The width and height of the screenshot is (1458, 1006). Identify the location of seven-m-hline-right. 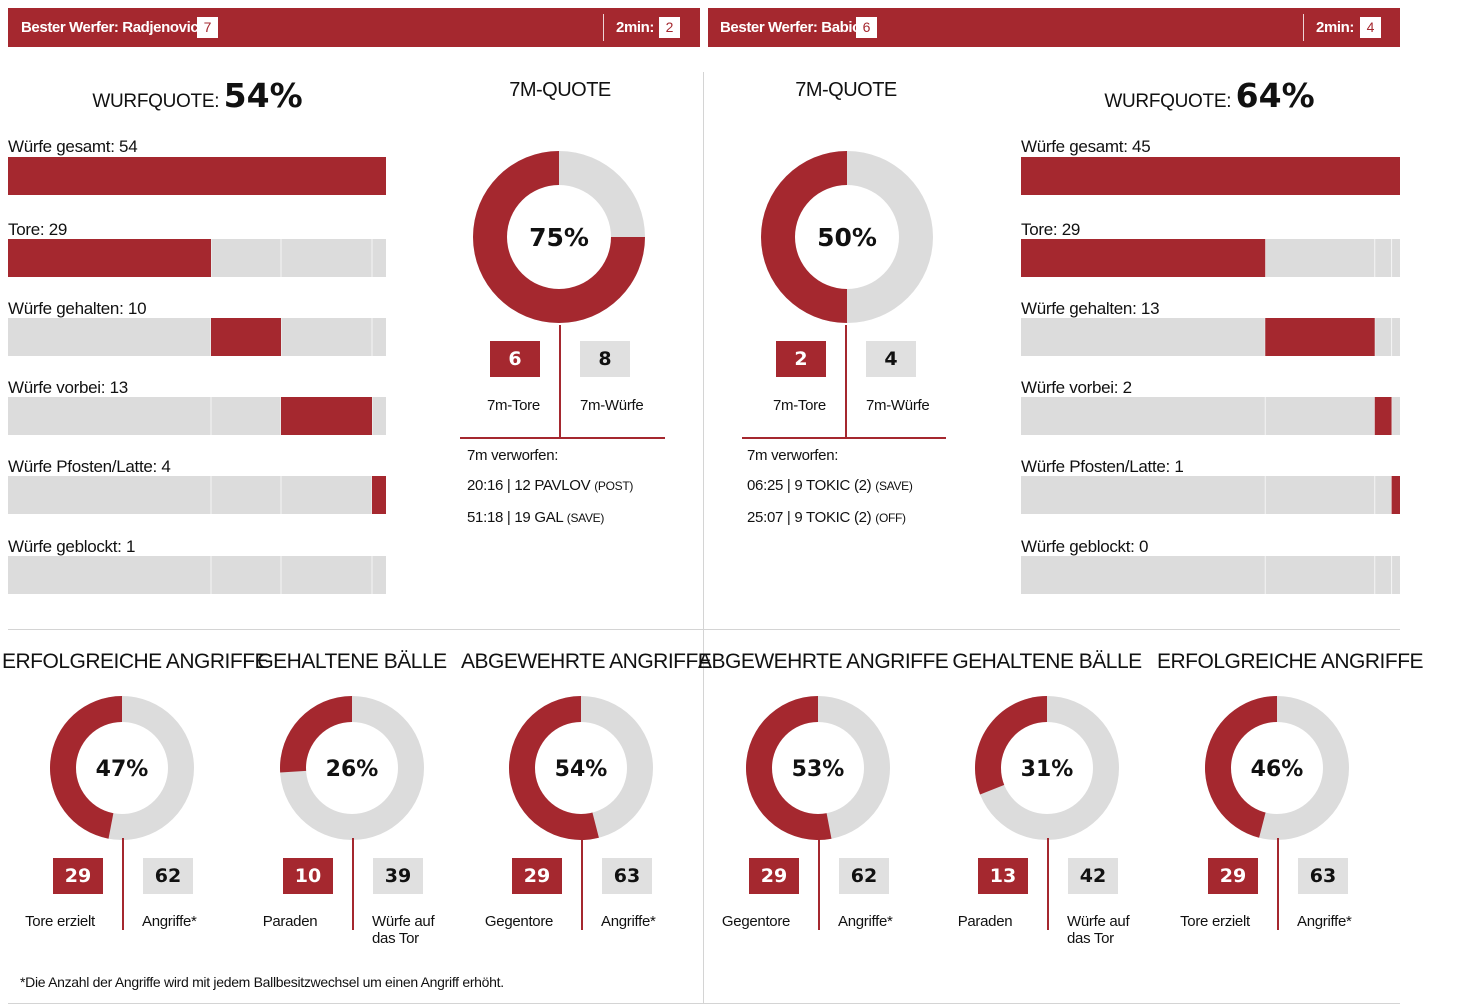
(844, 438).